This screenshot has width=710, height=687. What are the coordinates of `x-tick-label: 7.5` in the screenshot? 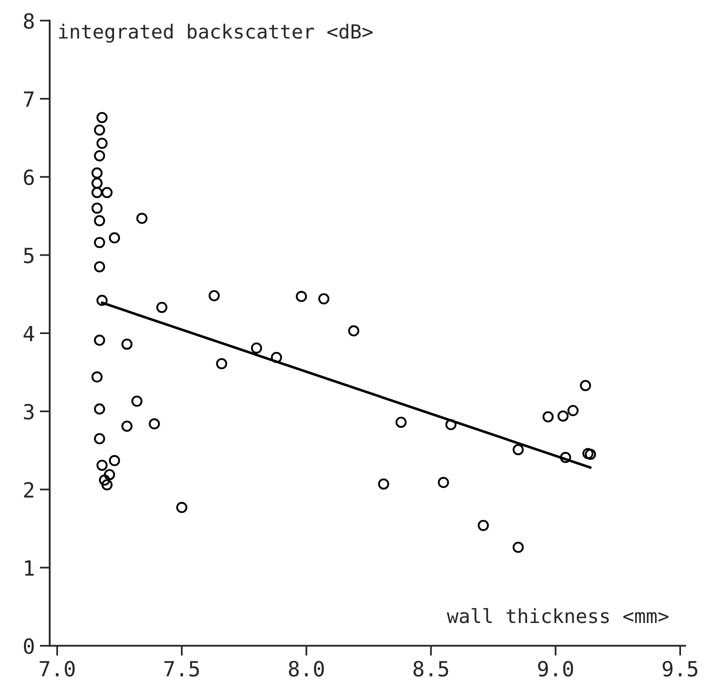 It's located at (181, 669).